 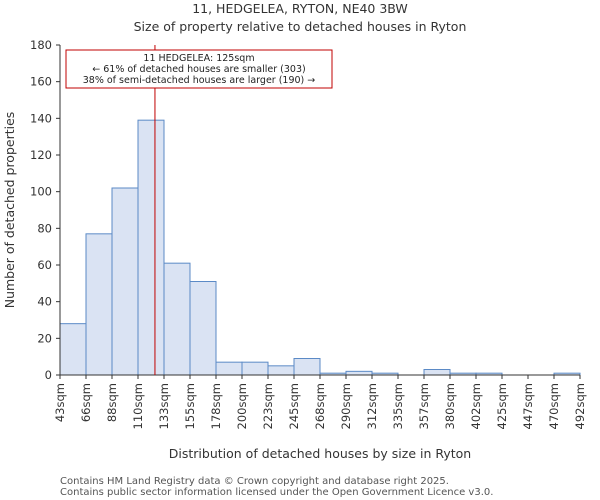 What do you see at coordinates (372, 406) in the screenshot?
I see `x-tick-label: 312sqm` at bounding box center [372, 406].